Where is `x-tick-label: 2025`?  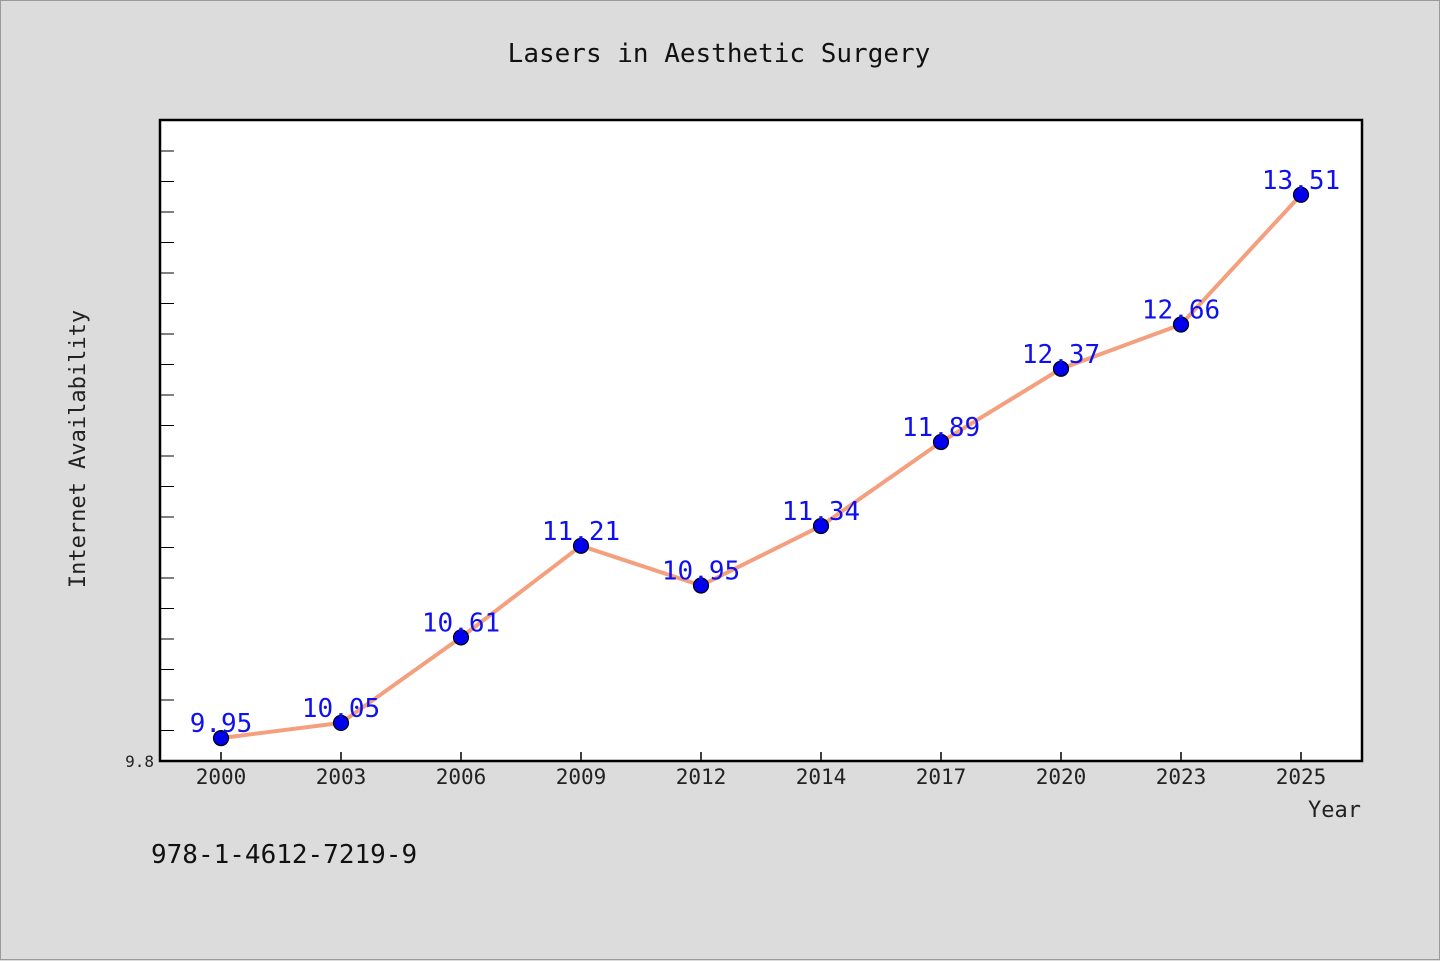 x-tick-label: 2025 is located at coordinates (1301, 777).